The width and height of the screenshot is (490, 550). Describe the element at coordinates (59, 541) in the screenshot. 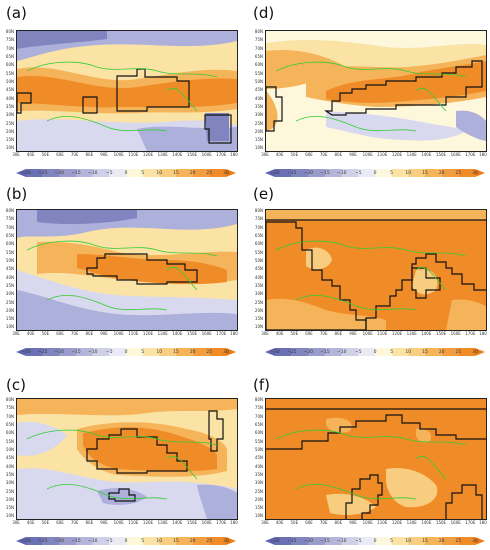

I see `colorbar-tick: −20` at that location.